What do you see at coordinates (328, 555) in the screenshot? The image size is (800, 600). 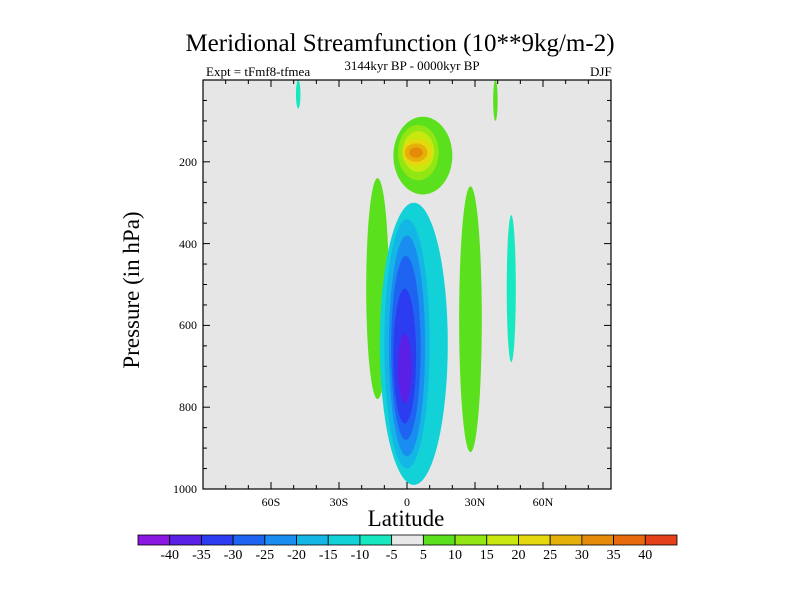 I see `colorbar-label: -15` at bounding box center [328, 555].